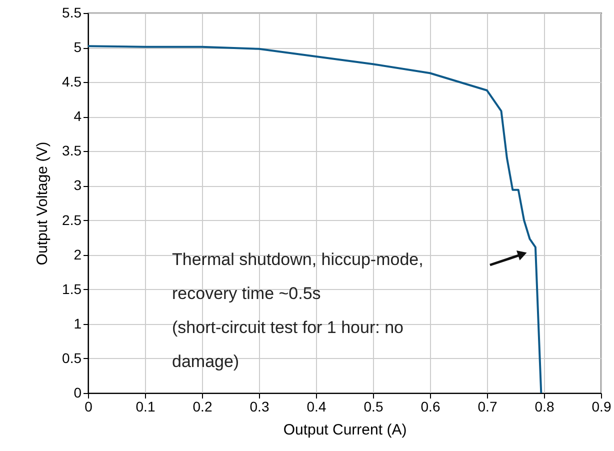 Image resolution: width=614 pixels, height=451 pixels. What do you see at coordinates (146, 406) in the screenshot?
I see `x-tick-label: 0.1` at bounding box center [146, 406].